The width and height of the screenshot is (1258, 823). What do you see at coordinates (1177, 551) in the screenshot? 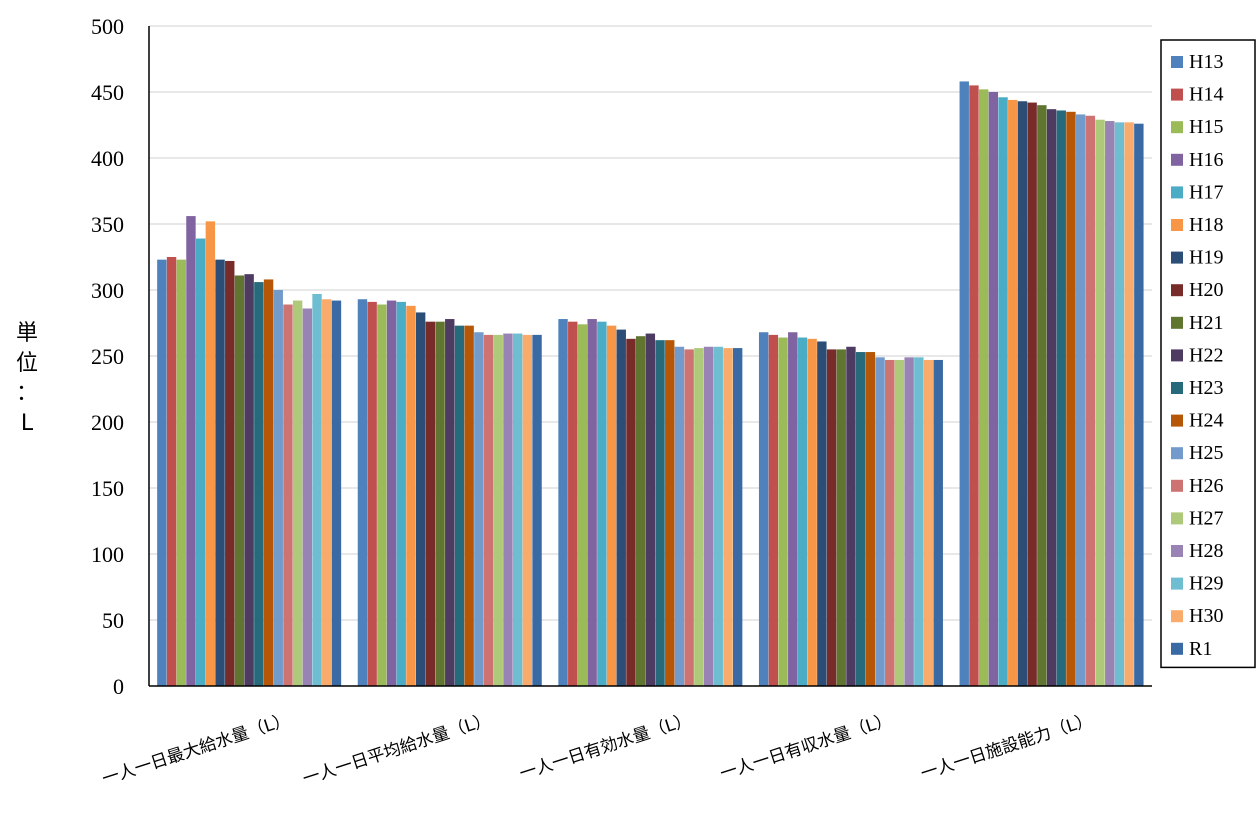
I see `legend-swatch-h28` at bounding box center [1177, 551].